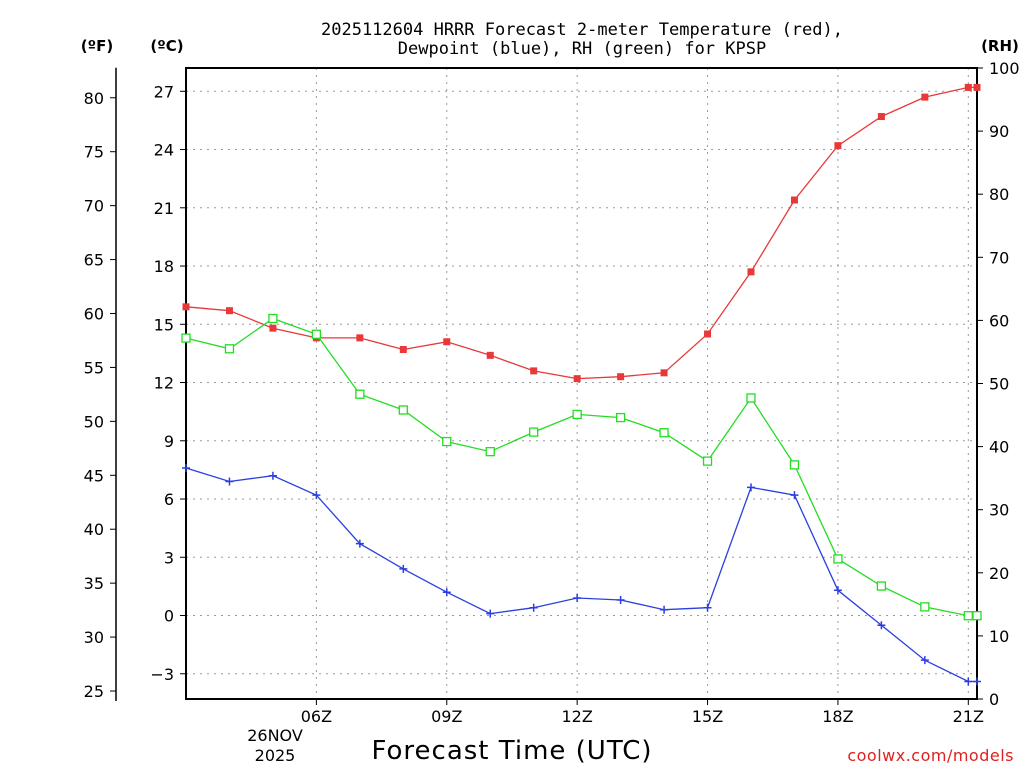 The image size is (1024, 768). What do you see at coordinates (94, 98) in the screenshot?
I see `fahrenheit-tick-label: 80` at bounding box center [94, 98].